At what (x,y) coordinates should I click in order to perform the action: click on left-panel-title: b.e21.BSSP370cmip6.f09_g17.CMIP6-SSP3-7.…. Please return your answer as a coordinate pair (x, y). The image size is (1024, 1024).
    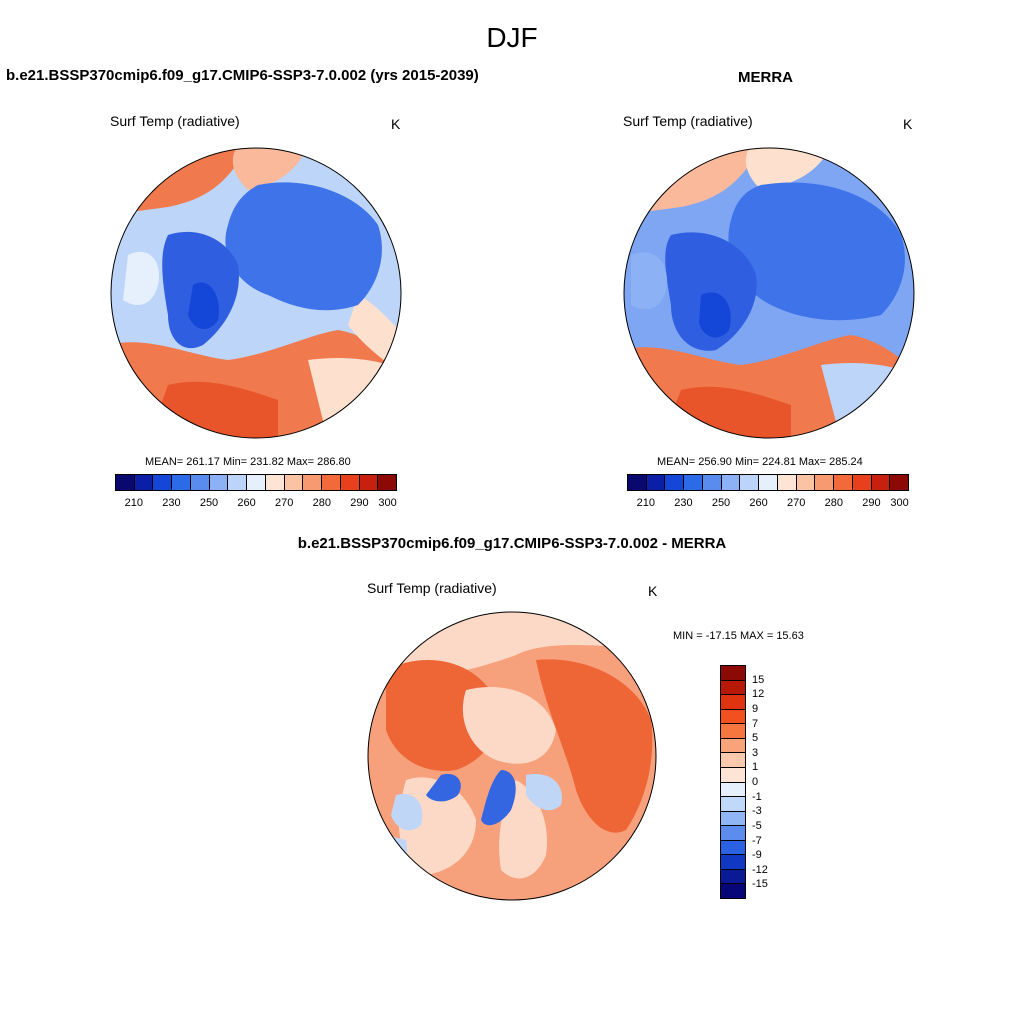
    Looking at the image, I should click on (242, 75).